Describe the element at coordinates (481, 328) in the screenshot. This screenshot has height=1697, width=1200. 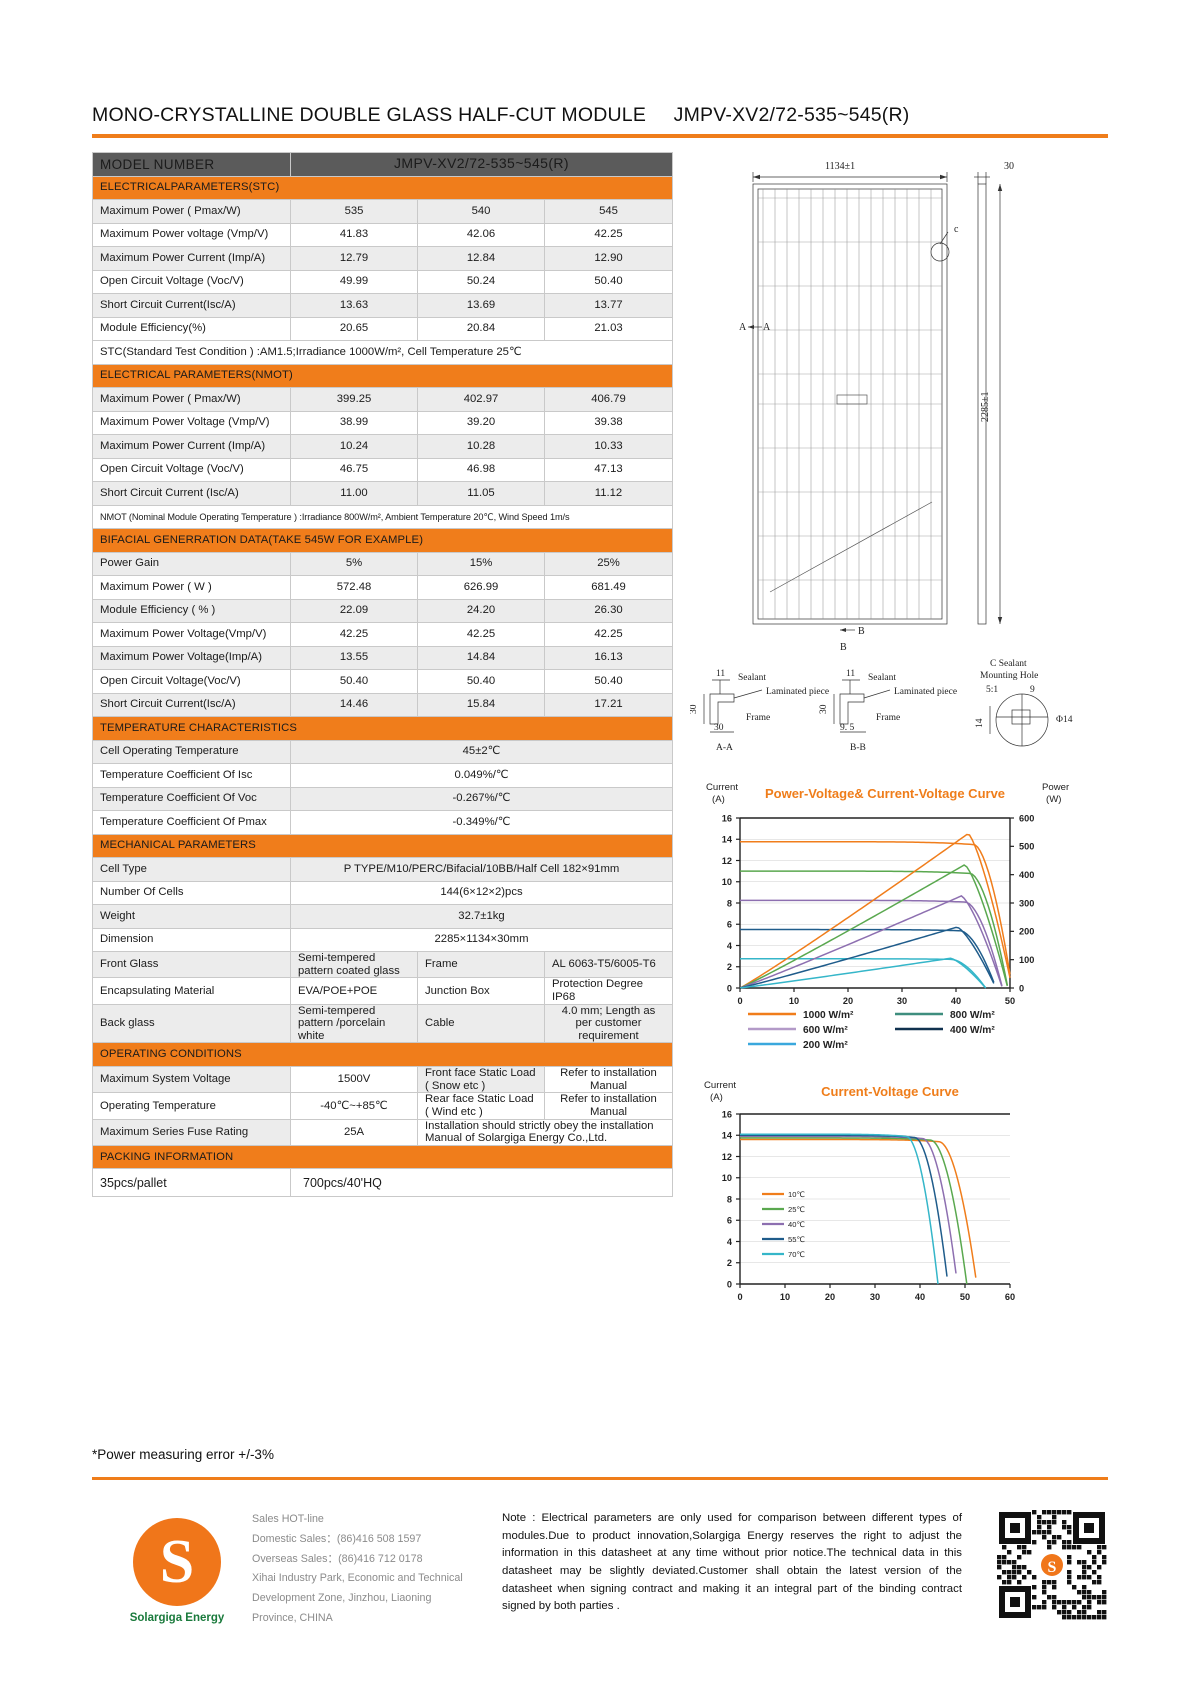
I see `cell-value: 20.84` at that location.